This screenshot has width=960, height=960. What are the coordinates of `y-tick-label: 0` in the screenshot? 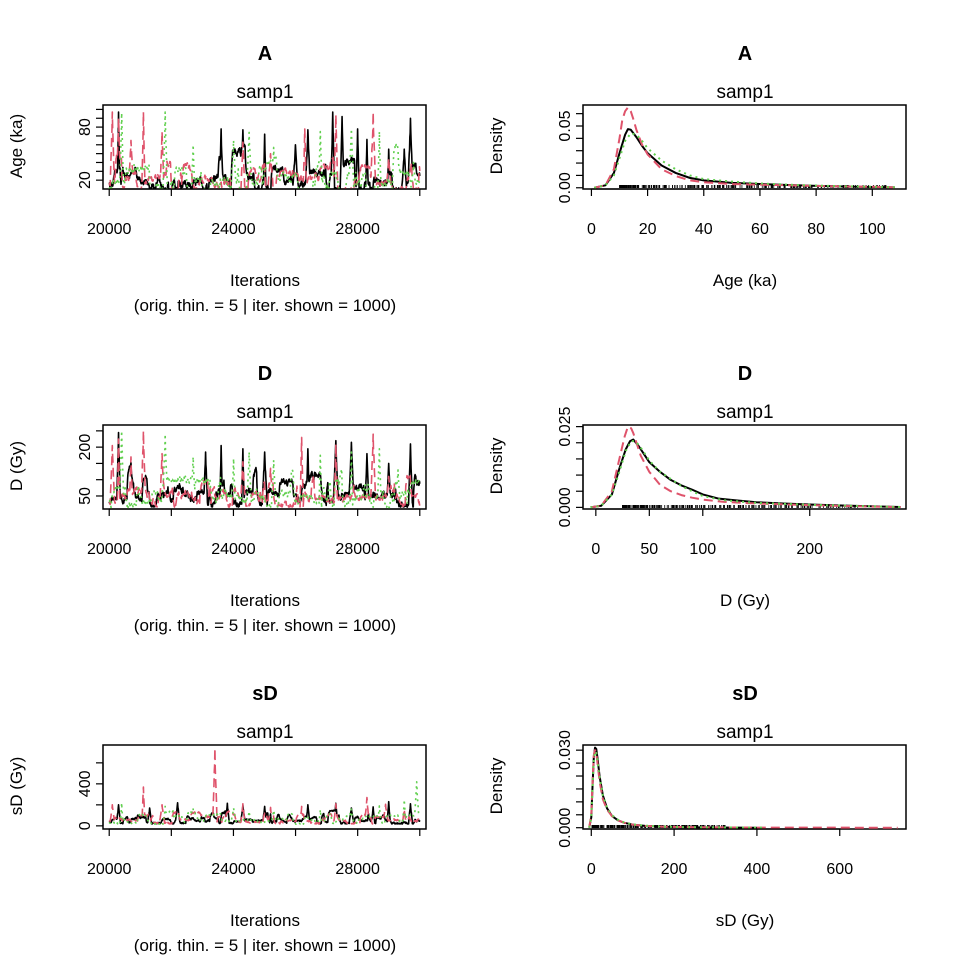 It's located at (85, 825).